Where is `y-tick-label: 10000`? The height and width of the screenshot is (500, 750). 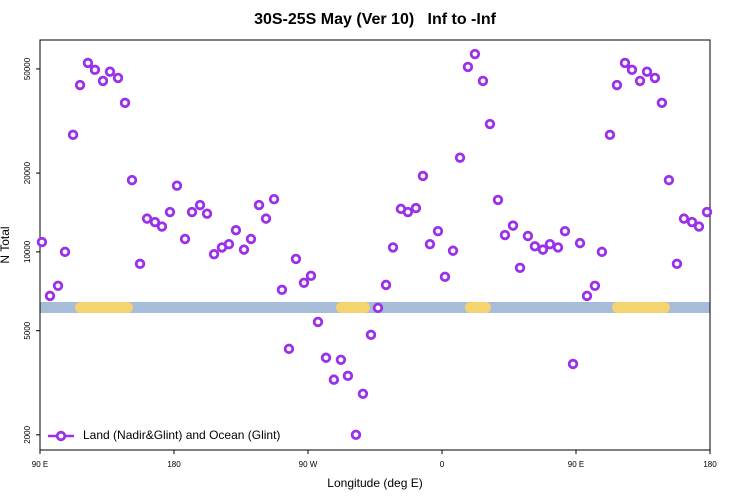 y-tick-label: 10000 is located at coordinates (27, 251).